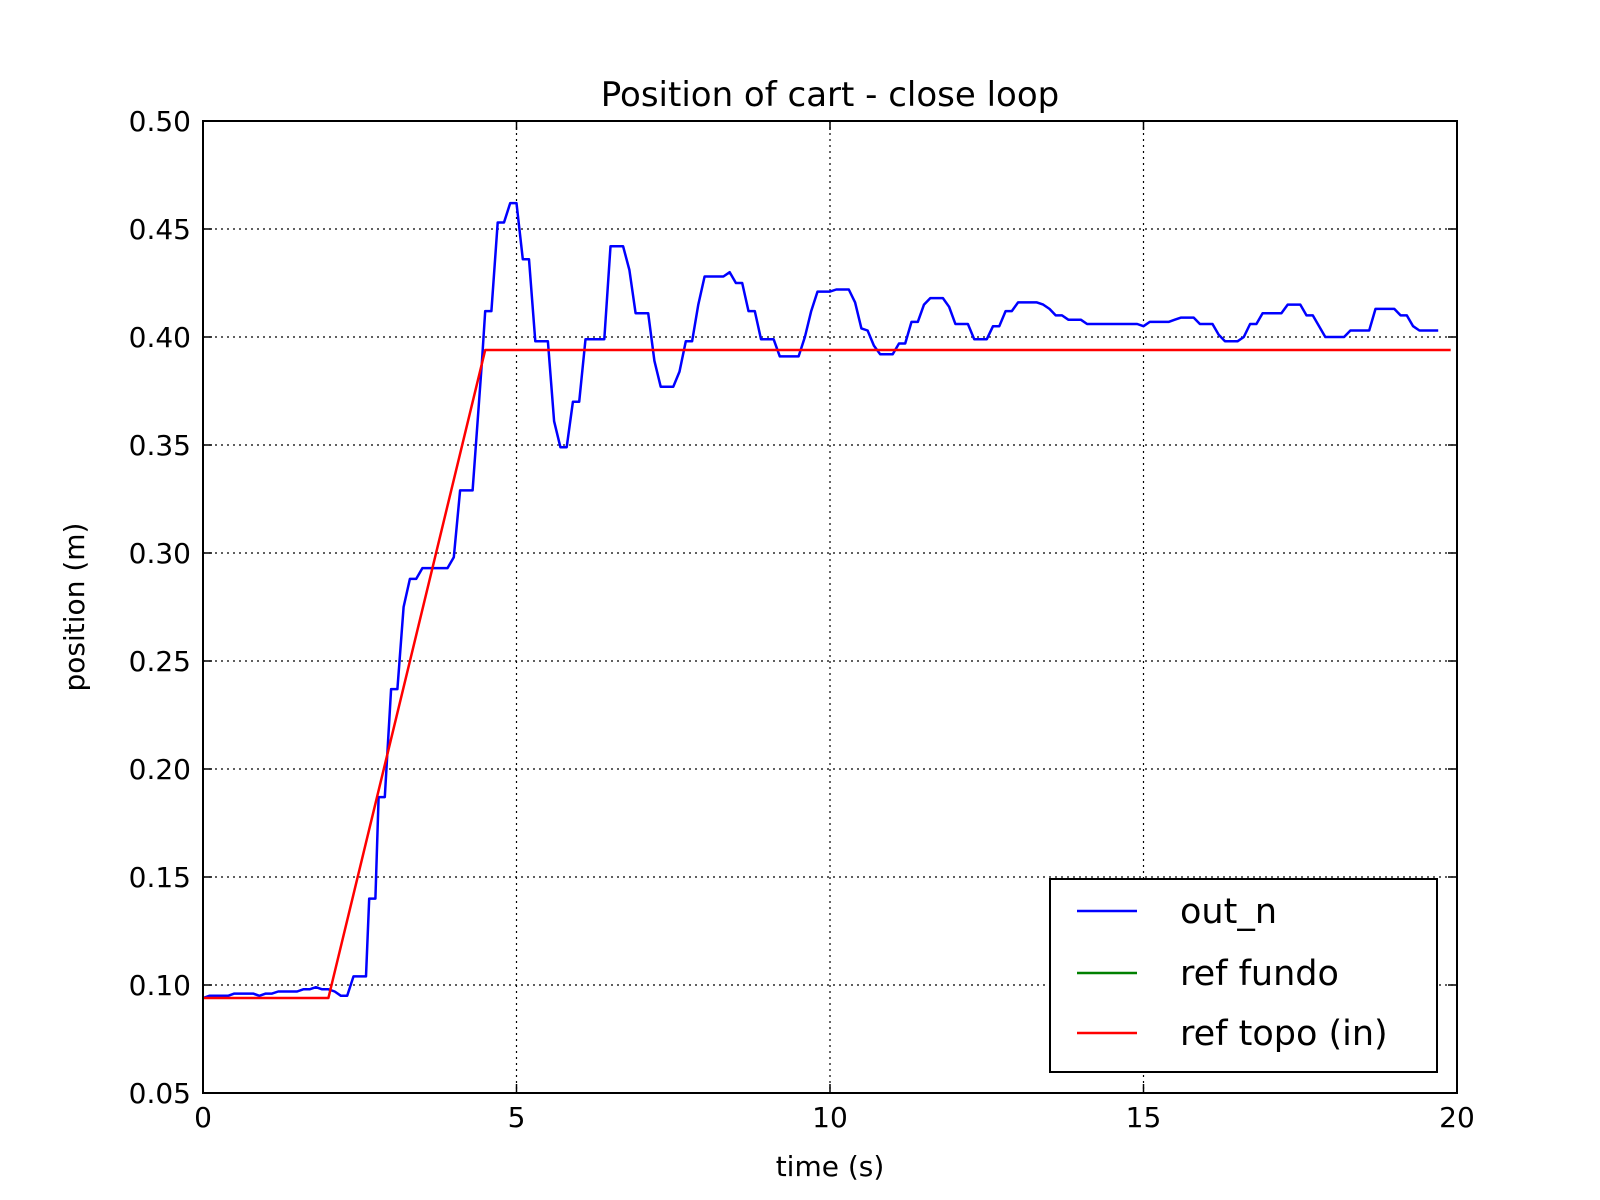 The width and height of the screenshot is (1600, 1200). What do you see at coordinates (160, 121) in the screenshot?
I see `y-tick-label: 0.50` at bounding box center [160, 121].